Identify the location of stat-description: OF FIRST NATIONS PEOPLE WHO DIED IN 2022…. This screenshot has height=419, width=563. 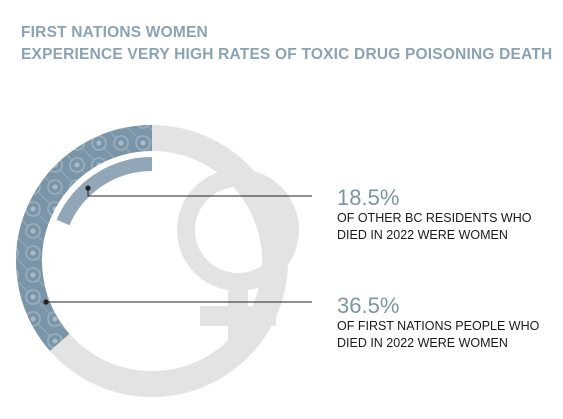
(438, 334).